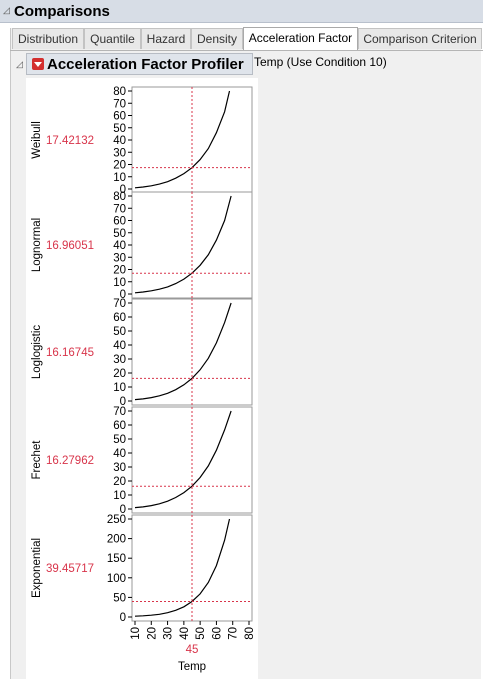 This screenshot has height=679, width=483. Describe the element at coordinates (217, 38) in the screenshot. I see `tab-density: Density` at that location.